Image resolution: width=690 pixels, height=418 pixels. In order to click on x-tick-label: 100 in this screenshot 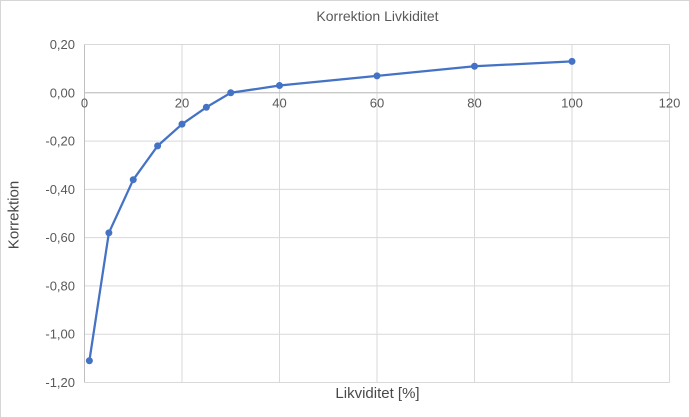, I will do `click(572, 102)`.